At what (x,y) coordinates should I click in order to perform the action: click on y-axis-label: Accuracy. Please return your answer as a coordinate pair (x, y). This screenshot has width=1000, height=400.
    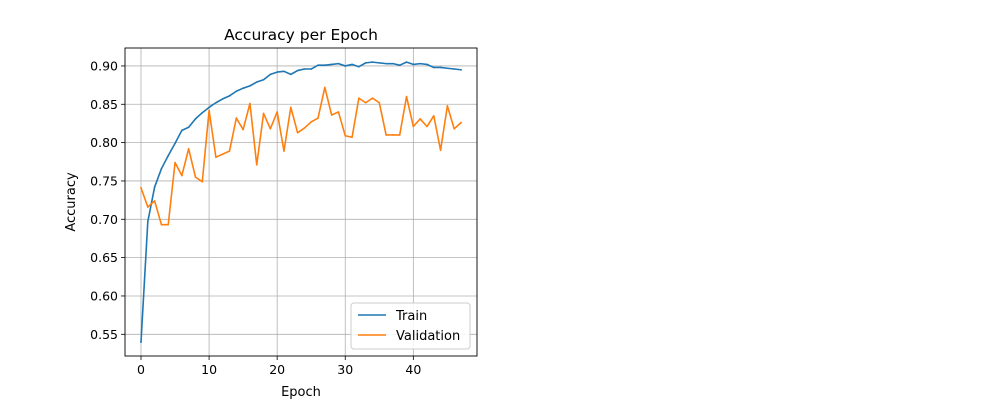
    Looking at the image, I should click on (71, 202).